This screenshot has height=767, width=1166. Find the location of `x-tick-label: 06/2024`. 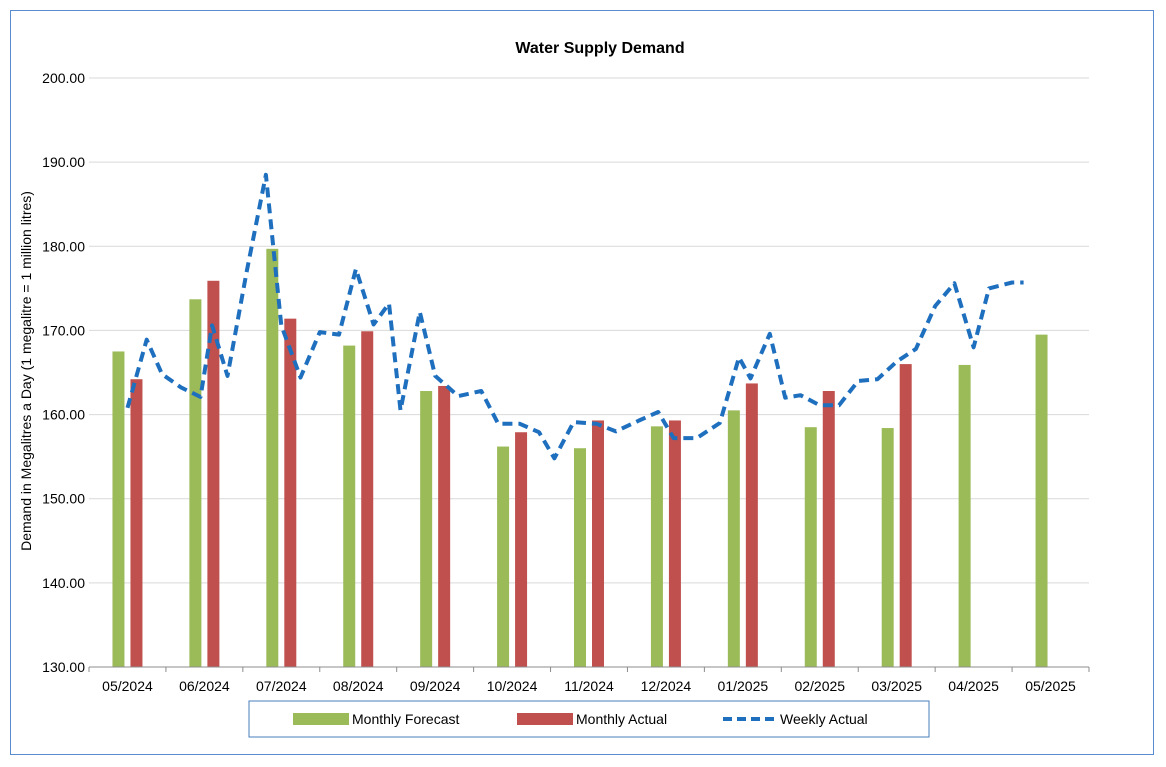

x-tick-label: 06/2024 is located at coordinates (204, 686).